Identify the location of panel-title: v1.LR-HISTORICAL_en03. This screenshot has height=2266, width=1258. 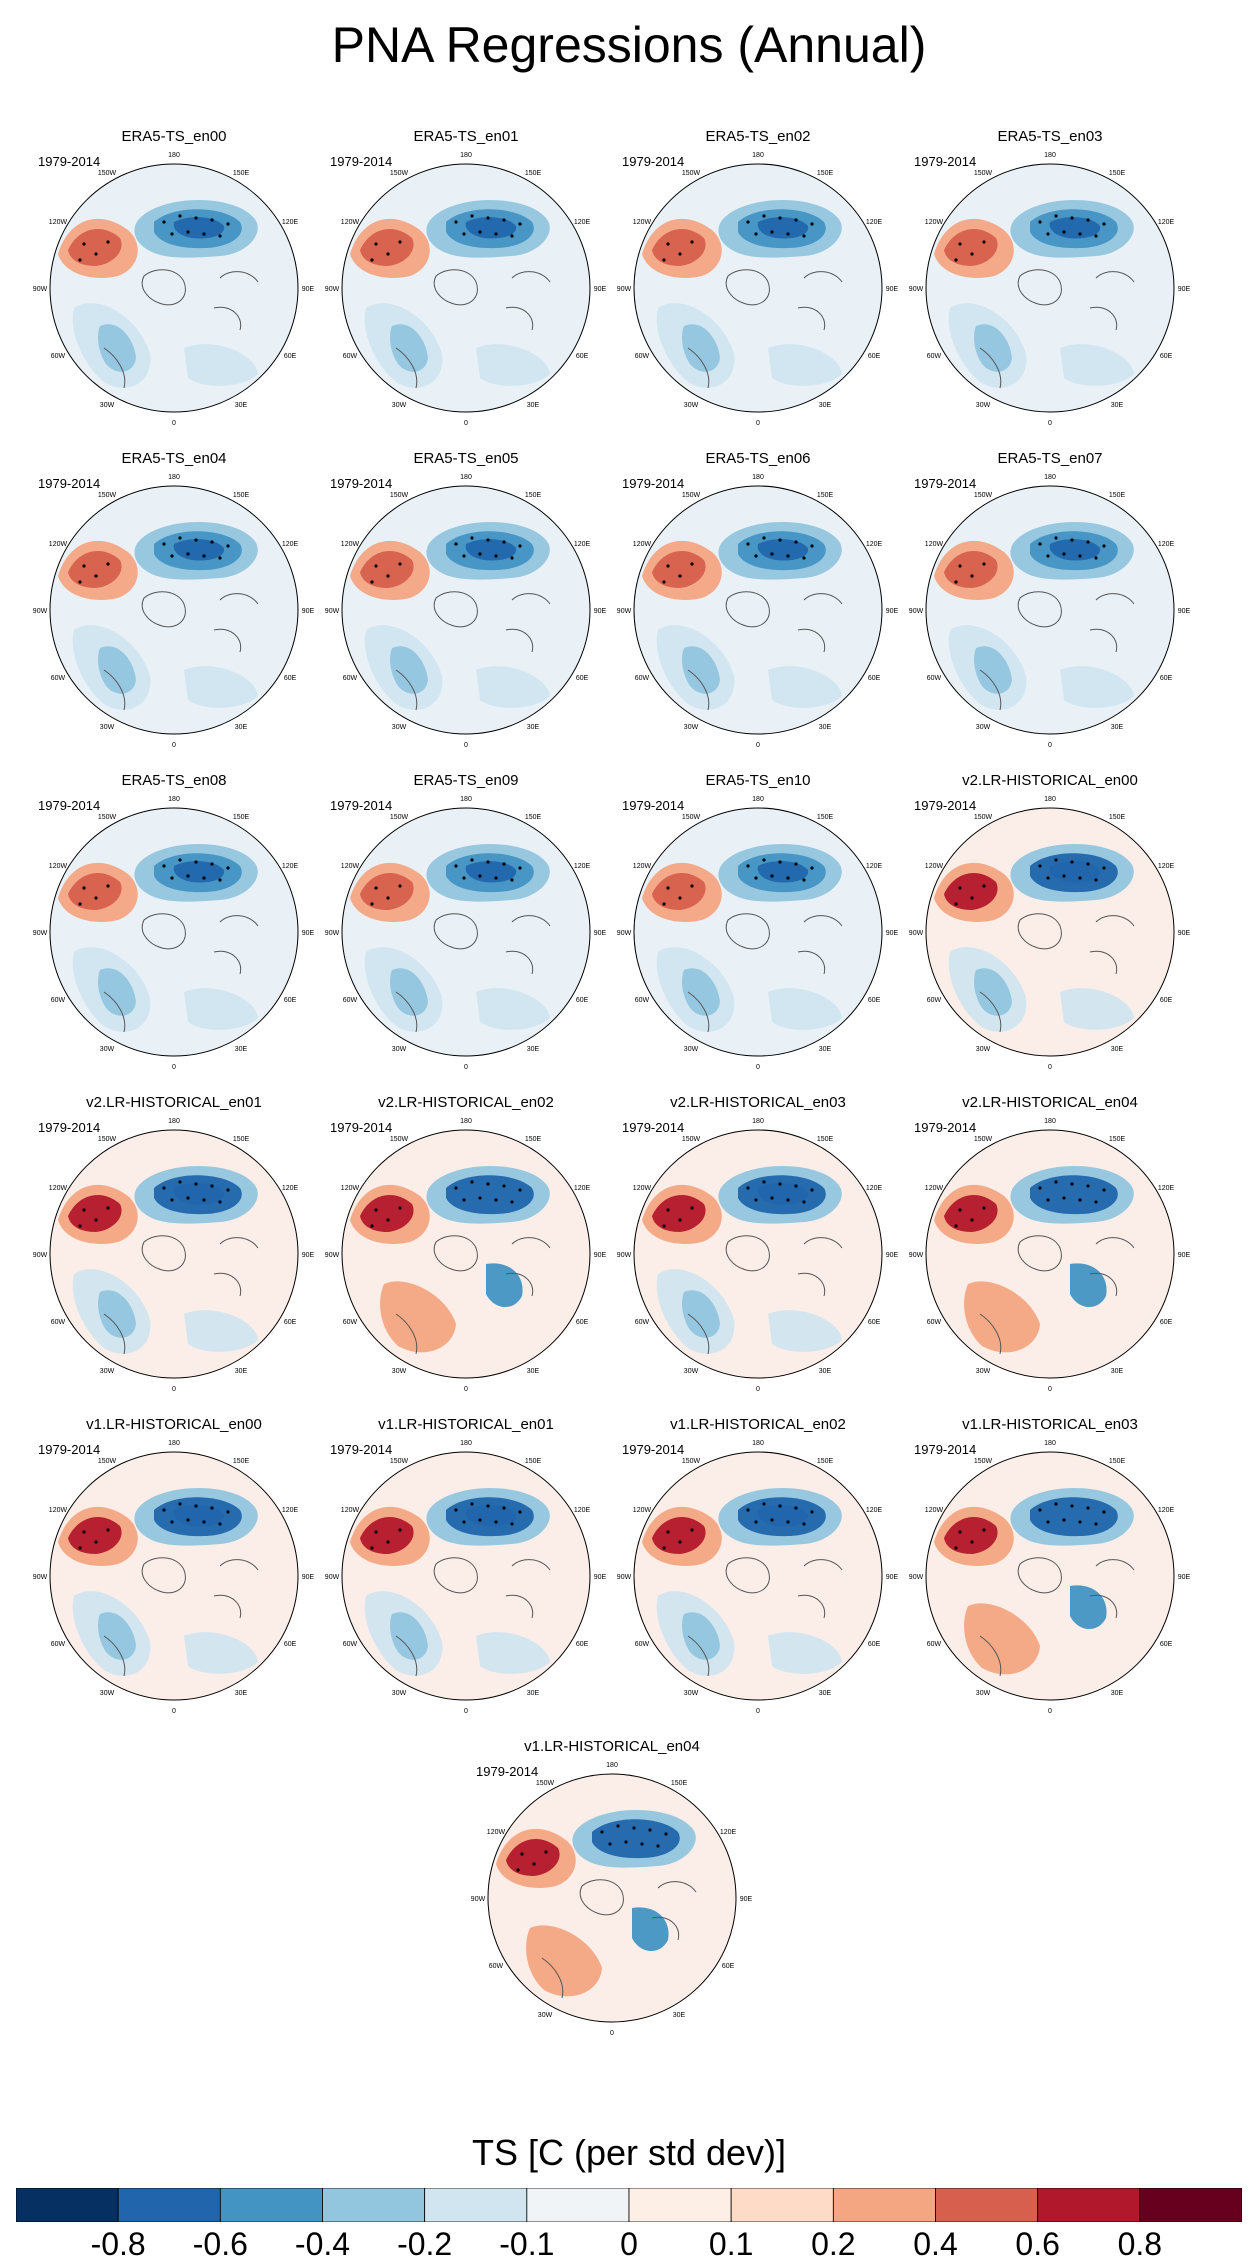
(1050, 1424).